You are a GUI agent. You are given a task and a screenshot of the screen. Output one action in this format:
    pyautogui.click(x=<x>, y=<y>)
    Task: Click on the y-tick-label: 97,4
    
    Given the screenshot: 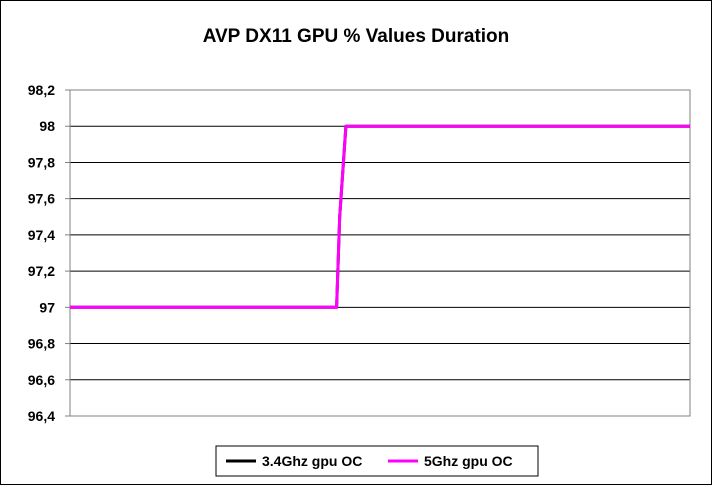 What is the action you would take?
    pyautogui.click(x=41, y=235)
    